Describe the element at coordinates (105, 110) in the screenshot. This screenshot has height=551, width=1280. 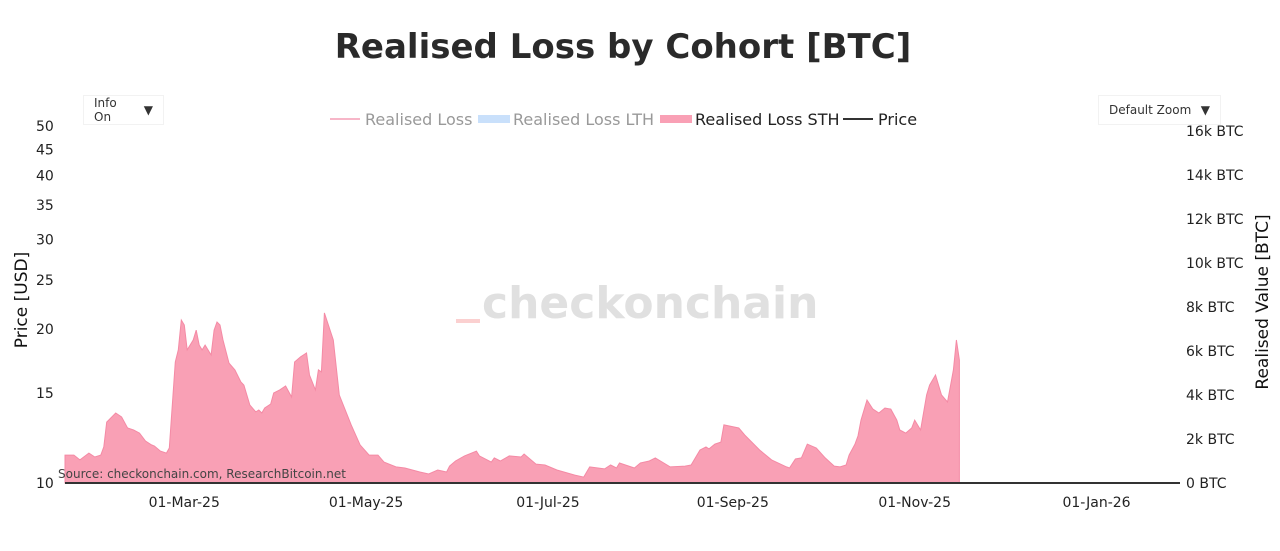
I see `info-toggle-label: Info On` at that location.